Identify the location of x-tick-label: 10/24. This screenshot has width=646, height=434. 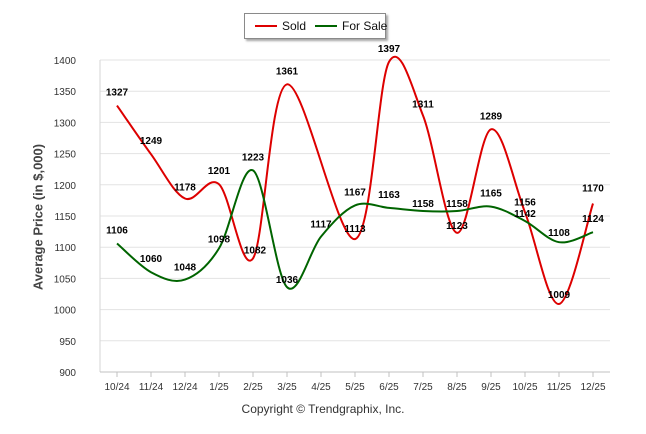
(116, 387).